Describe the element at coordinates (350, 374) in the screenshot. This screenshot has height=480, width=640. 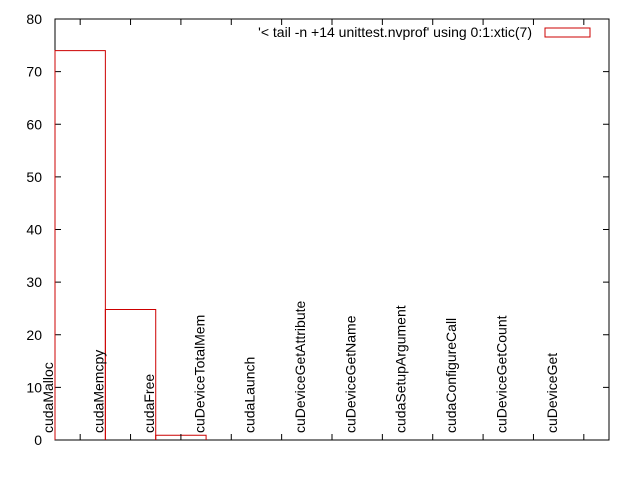
I see `category-label: cuDeviceGetName` at that location.